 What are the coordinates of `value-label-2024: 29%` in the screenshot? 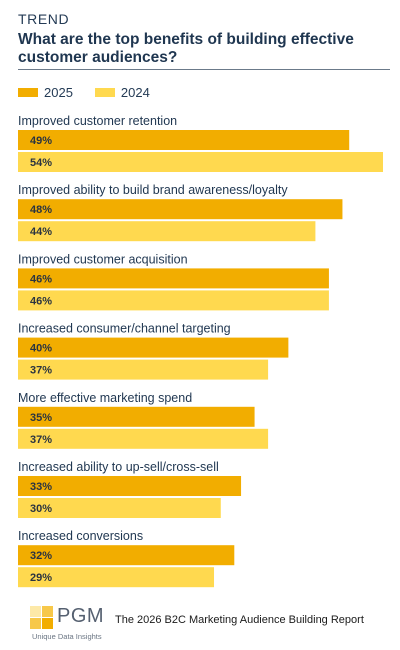 It's located at (41, 578).